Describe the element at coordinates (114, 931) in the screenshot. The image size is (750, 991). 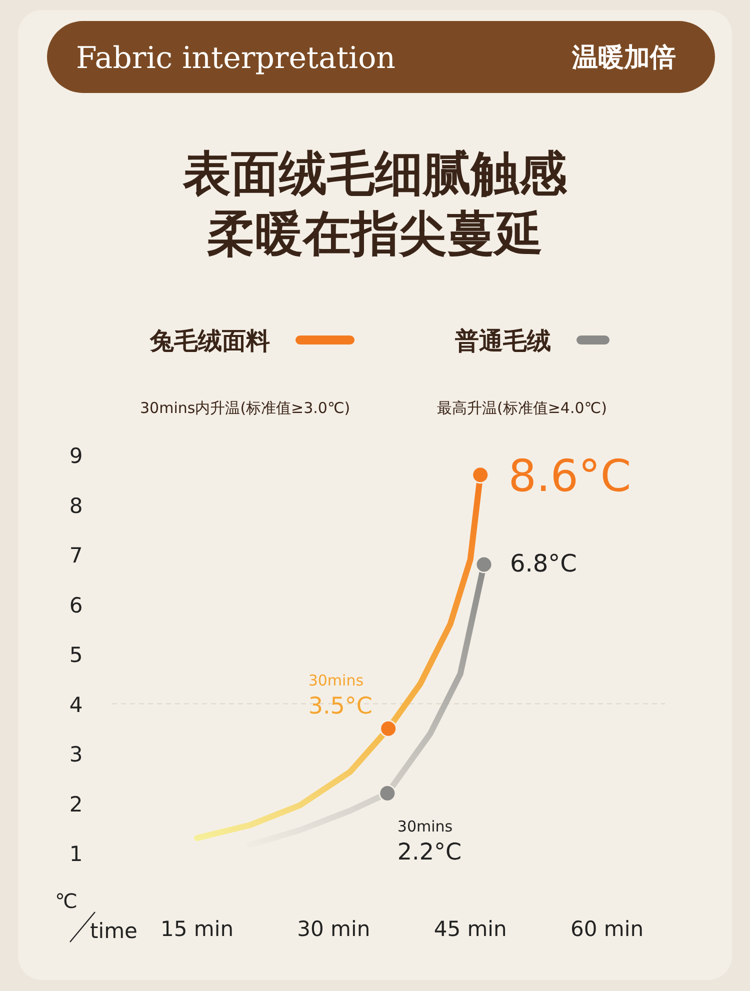
I see `x-axis-title: time` at that location.